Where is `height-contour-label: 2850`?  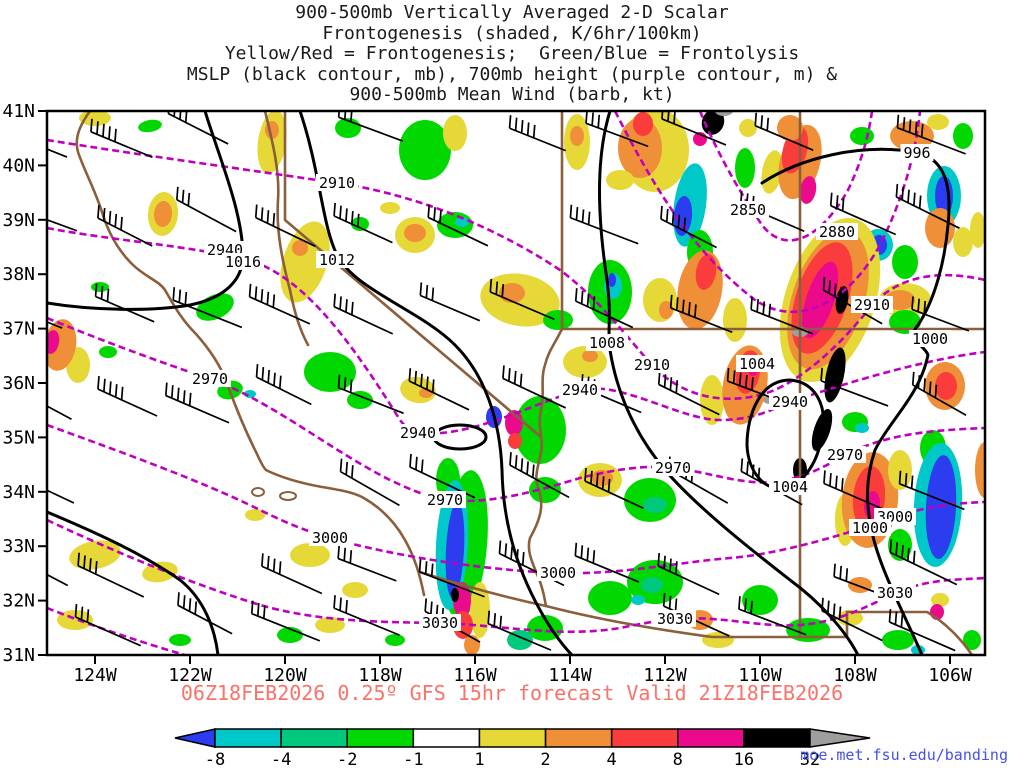 height-contour-label: 2850 is located at coordinates (748, 210).